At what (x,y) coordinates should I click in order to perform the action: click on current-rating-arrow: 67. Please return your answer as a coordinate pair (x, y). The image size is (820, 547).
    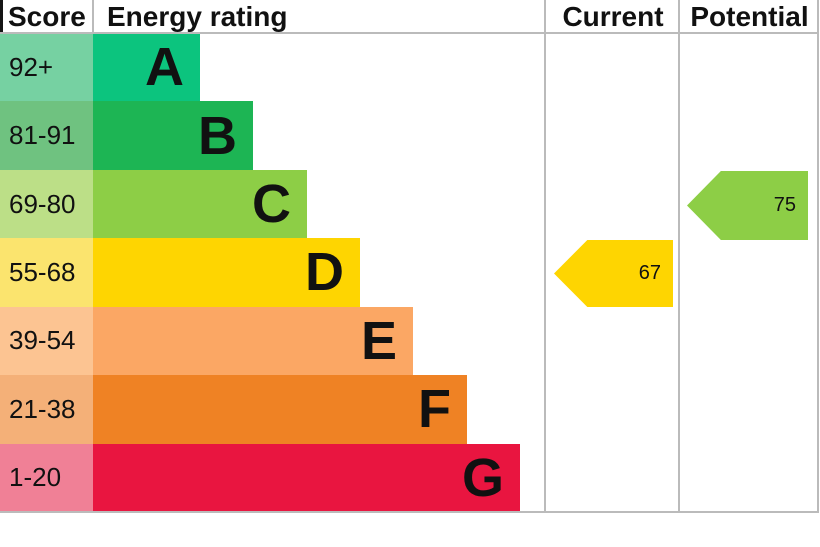
    Looking at the image, I should click on (613, 273).